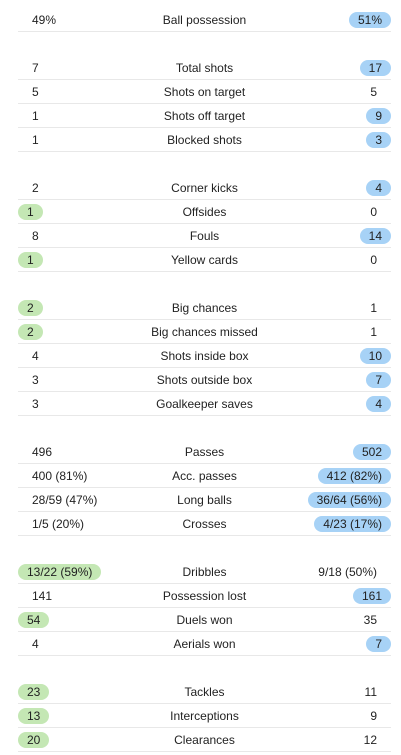 The image size is (401, 755). I want to click on stat-label: Offsides, so click(204, 211).